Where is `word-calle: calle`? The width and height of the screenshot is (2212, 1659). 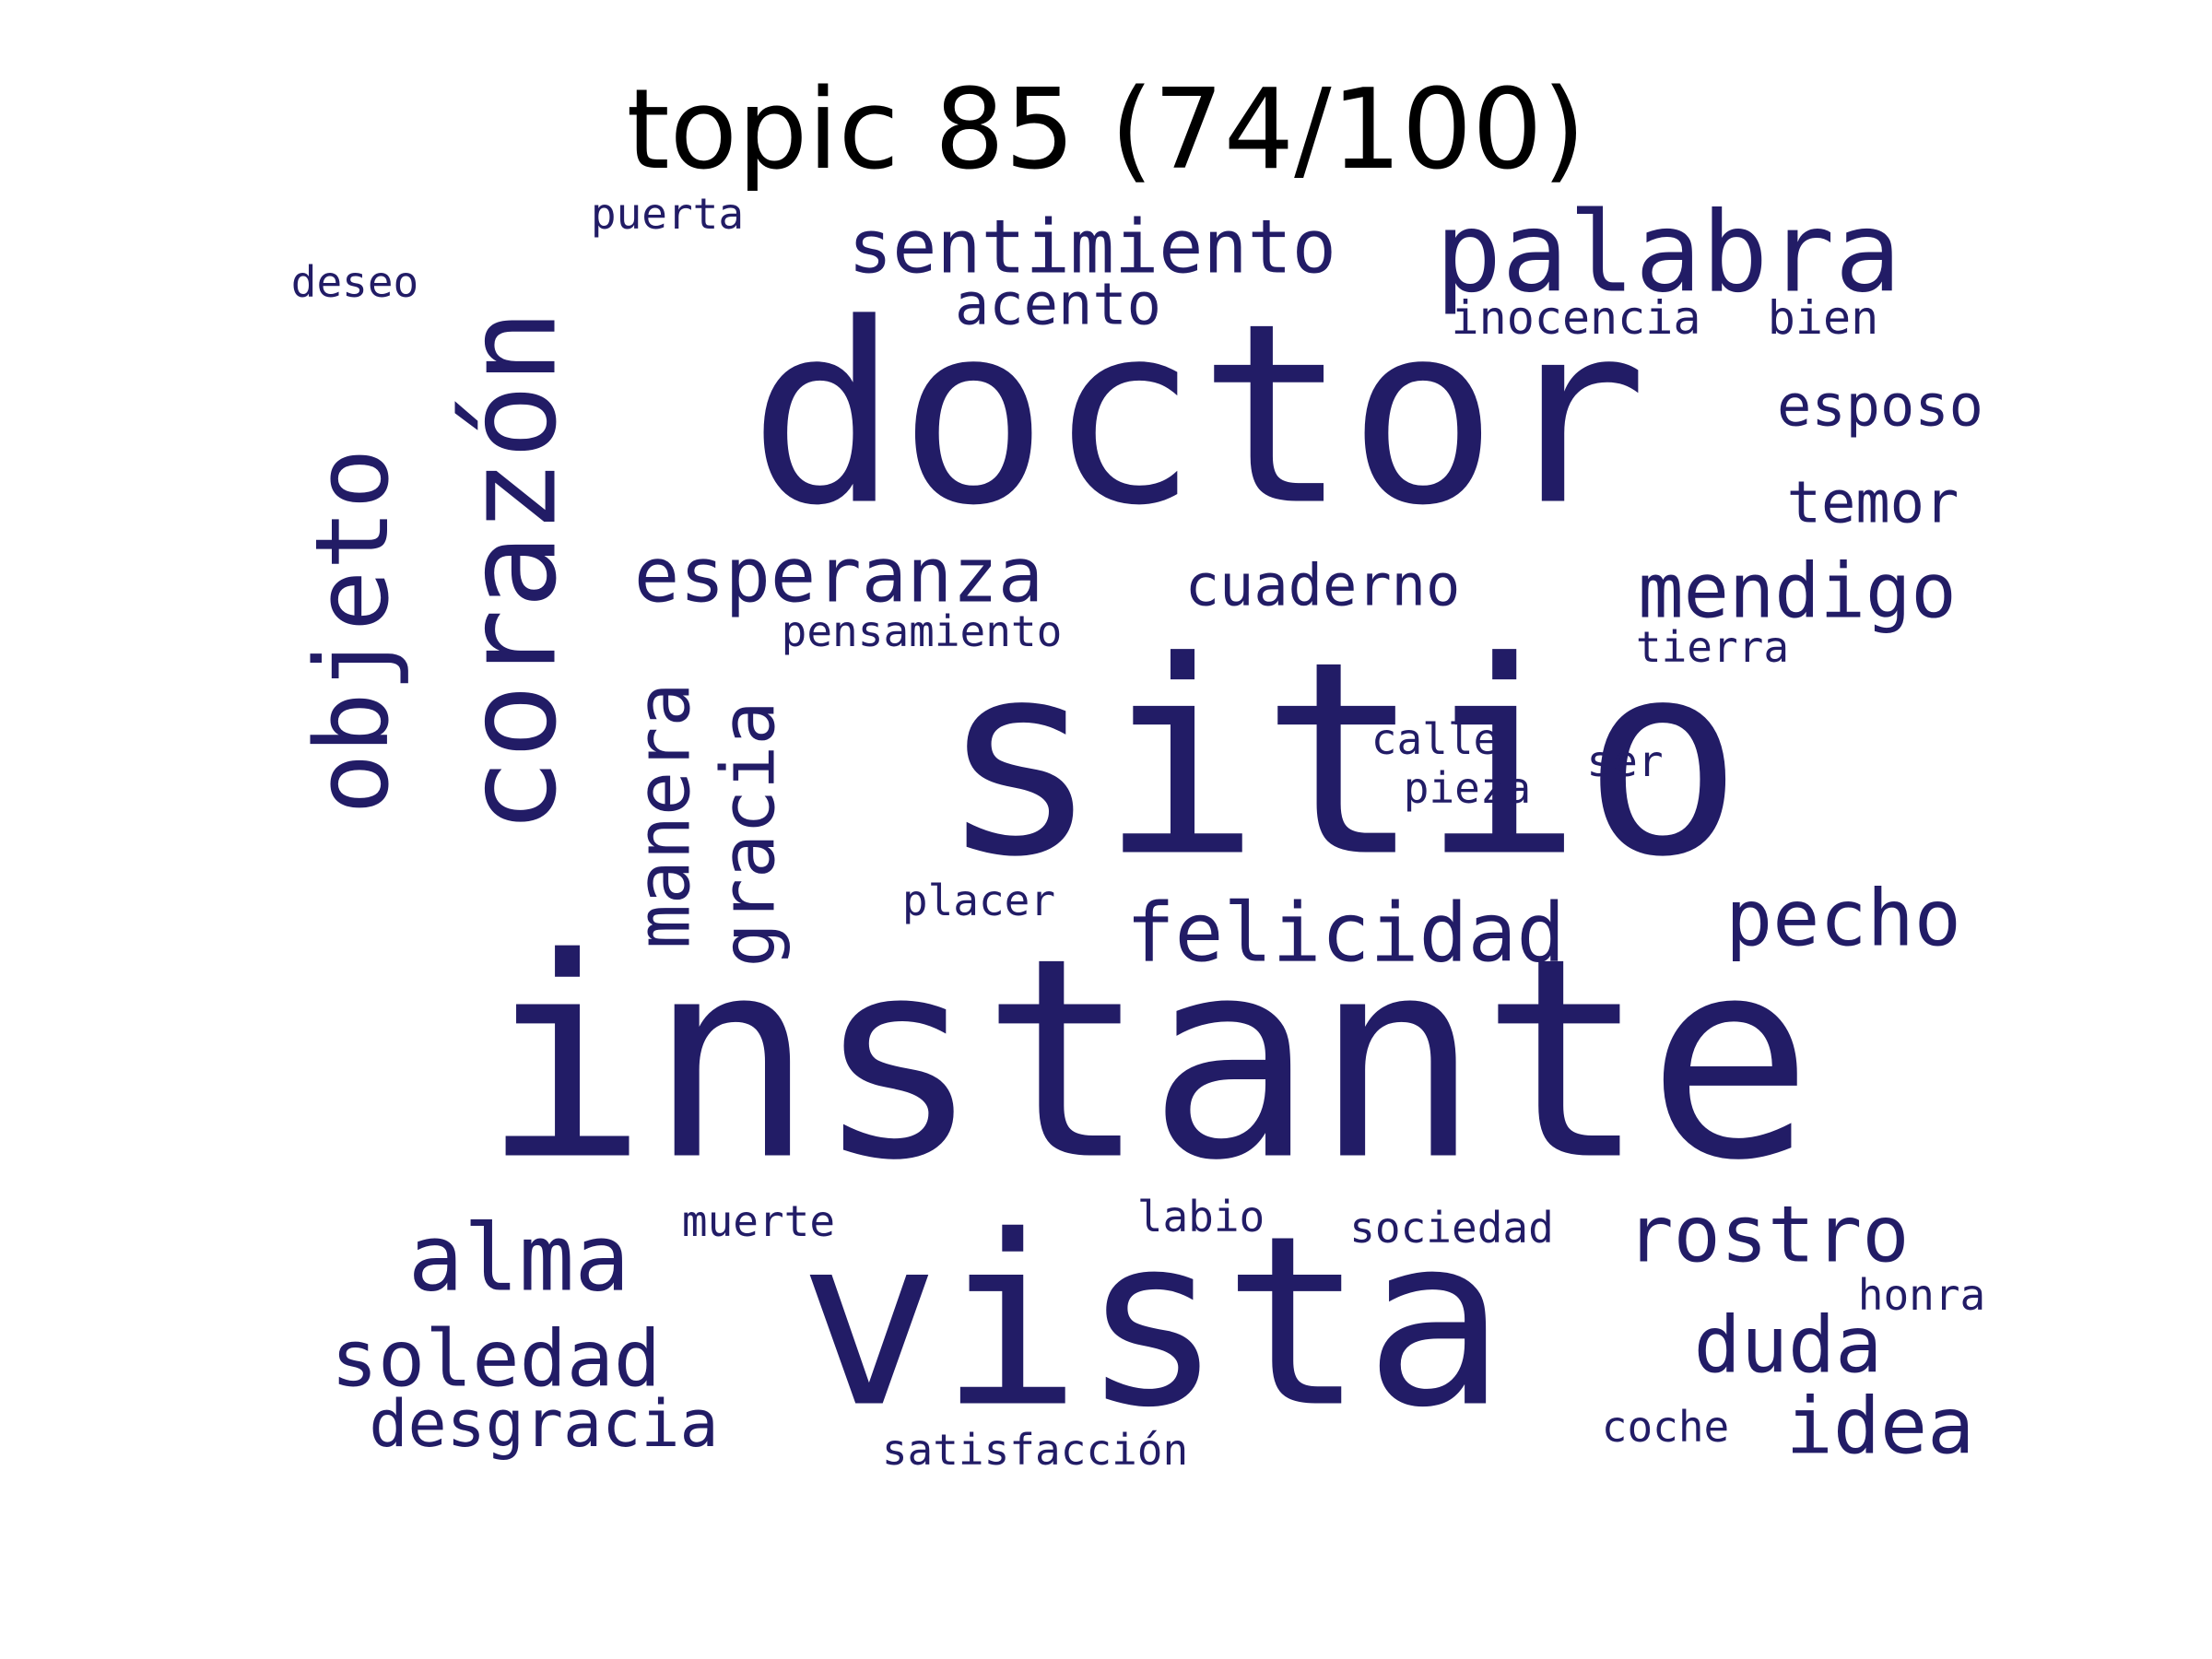
word-calle: calle is located at coordinates (1435, 739).